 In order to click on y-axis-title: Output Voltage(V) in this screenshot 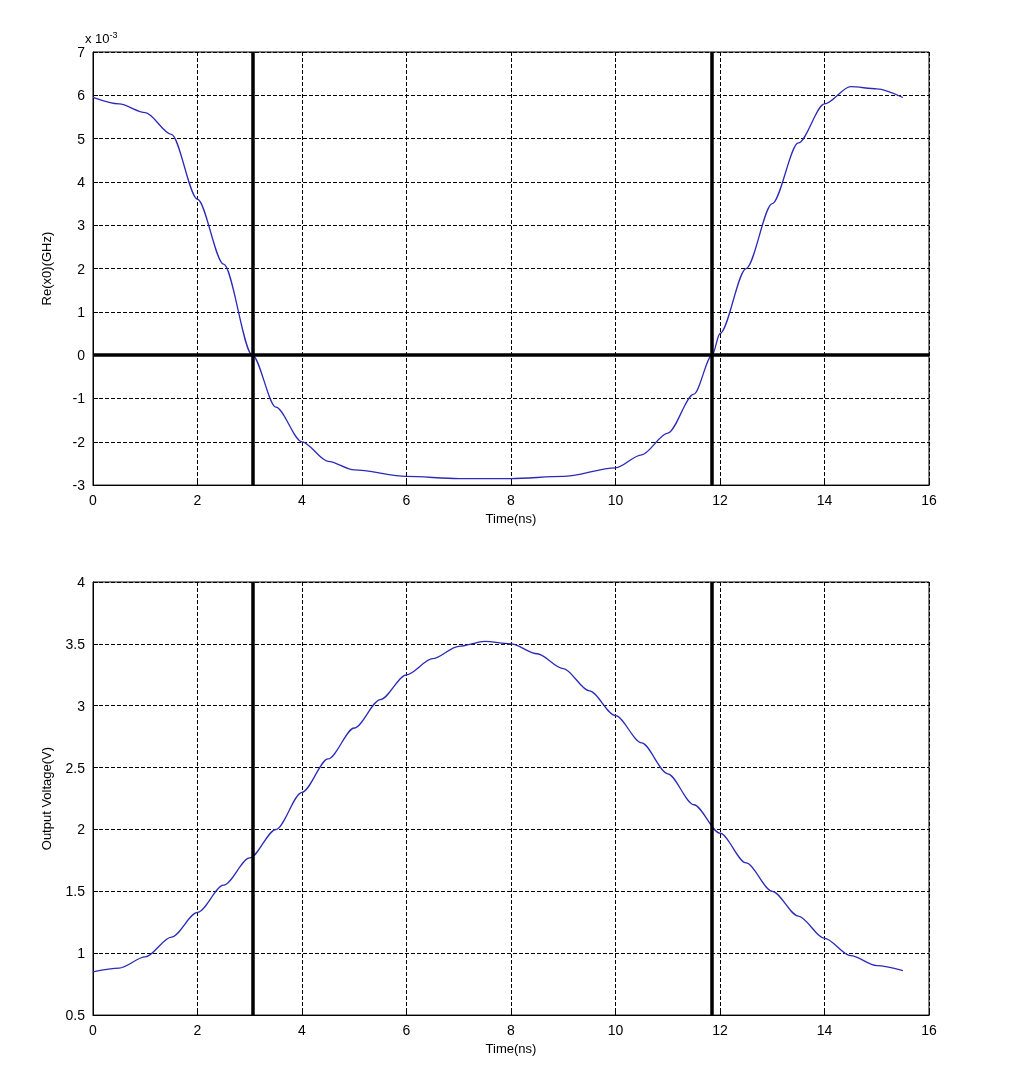, I will do `click(46, 798)`.